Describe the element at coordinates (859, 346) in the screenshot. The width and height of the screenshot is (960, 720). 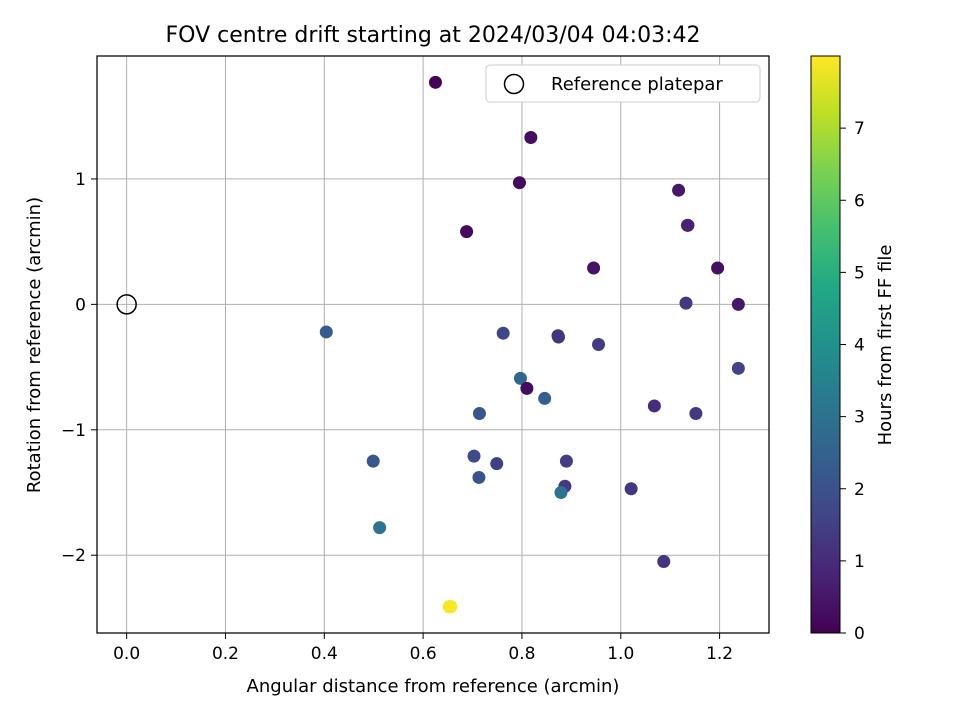
I see `colorbar-tick-label: 4` at that location.